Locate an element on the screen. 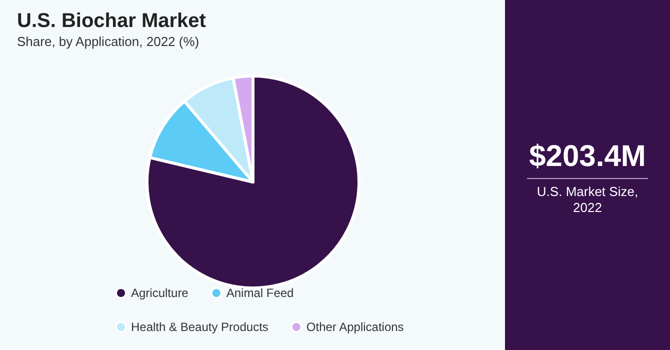 The width and height of the screenshot is (670, 350). legend-label: Agriculture is located at coordinates (160, 293).